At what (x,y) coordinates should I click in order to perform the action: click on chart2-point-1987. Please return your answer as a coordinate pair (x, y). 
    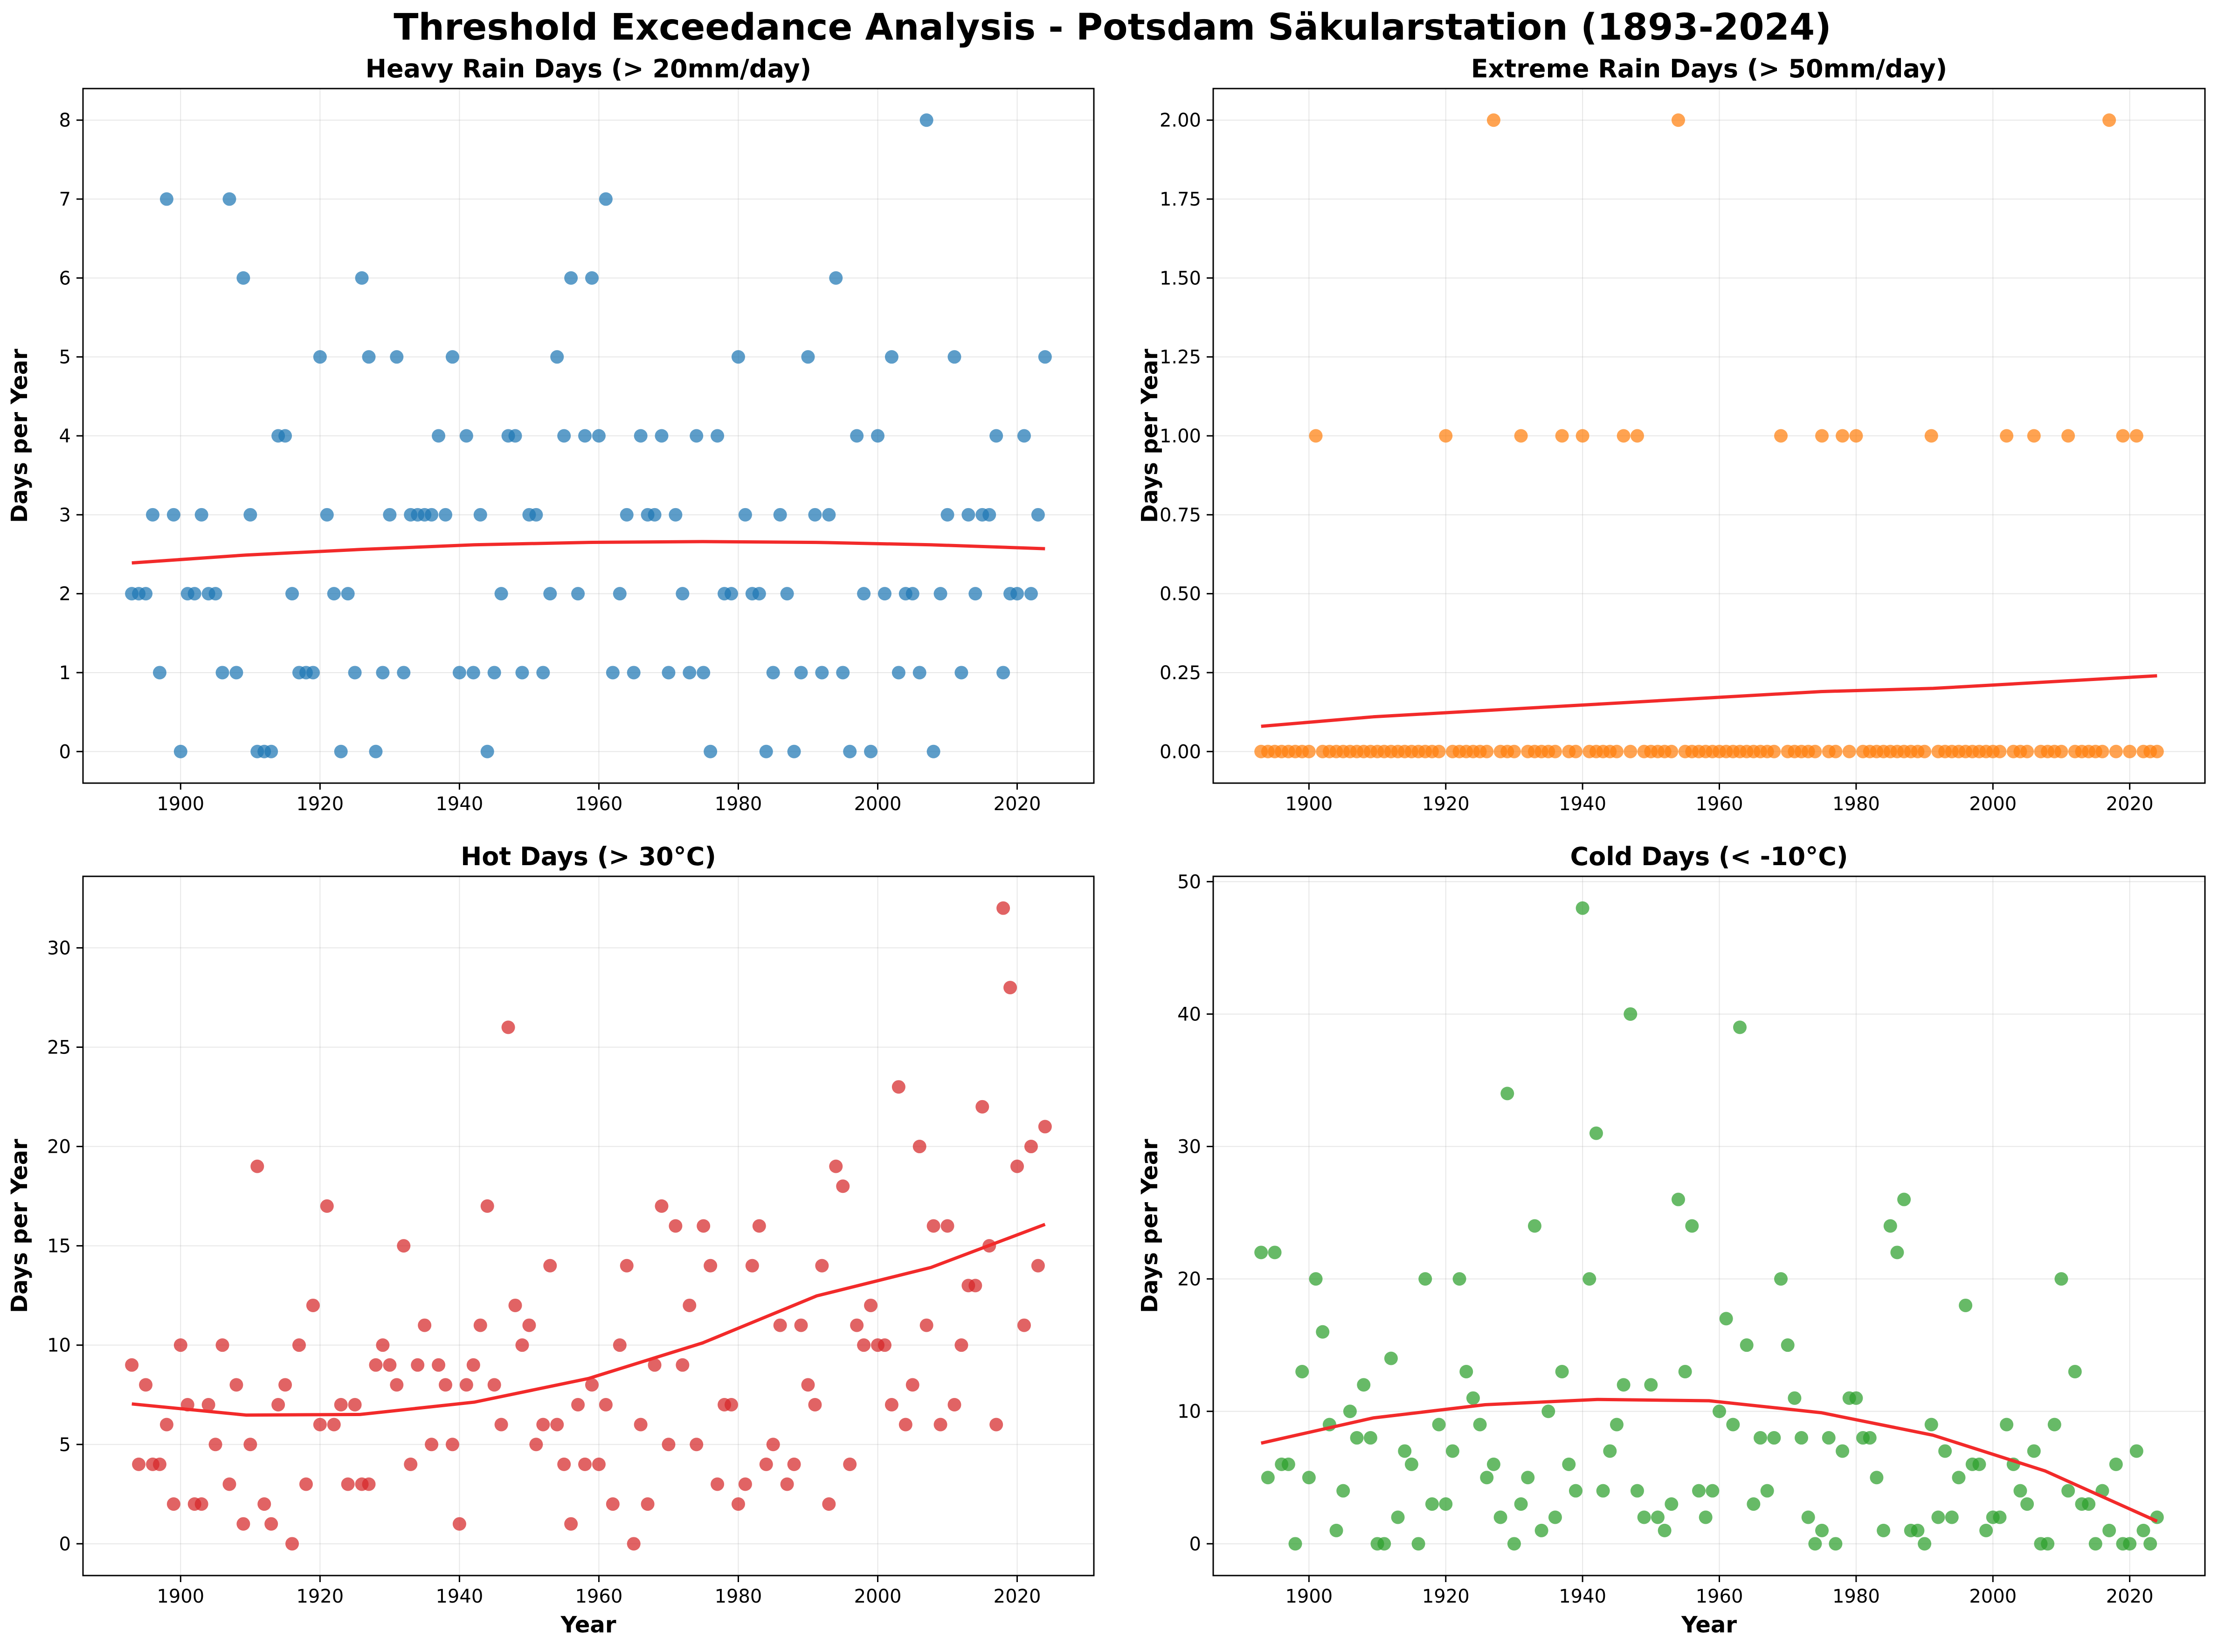
    Looking at the image, I should click on (787, 1484).